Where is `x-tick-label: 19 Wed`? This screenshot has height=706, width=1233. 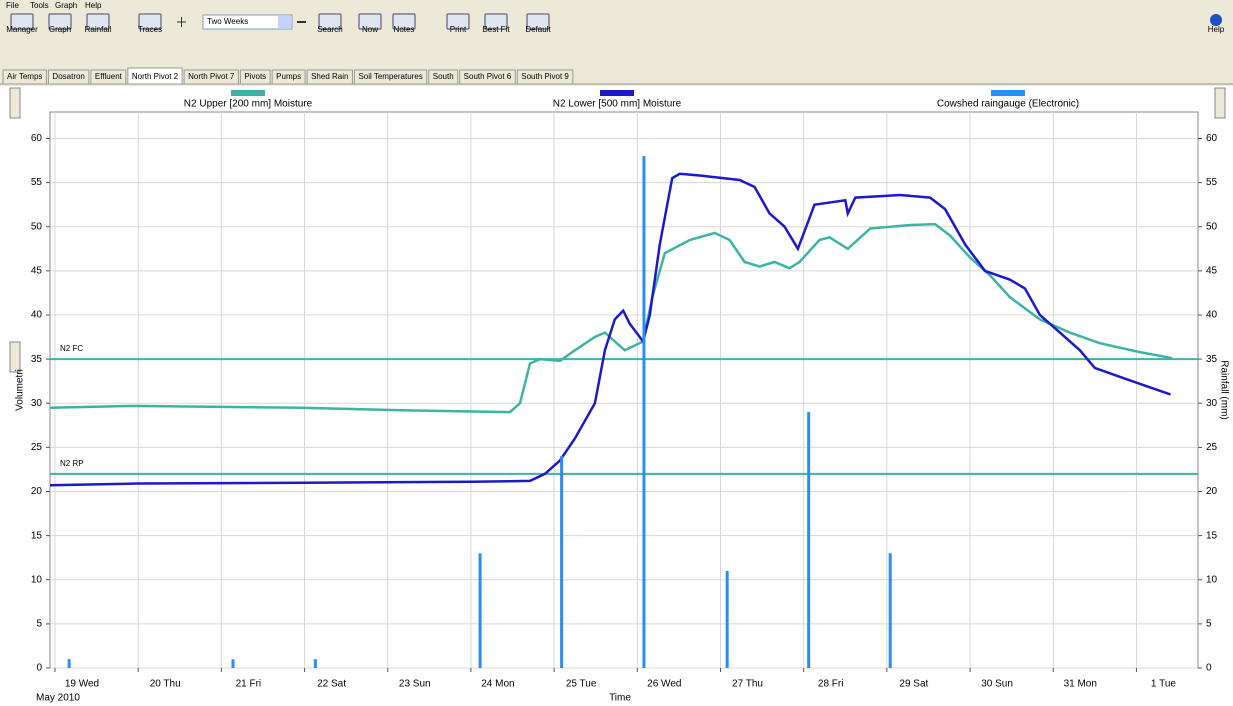 x-tick-label: 19 Wed is located at coordinates (82, 684).